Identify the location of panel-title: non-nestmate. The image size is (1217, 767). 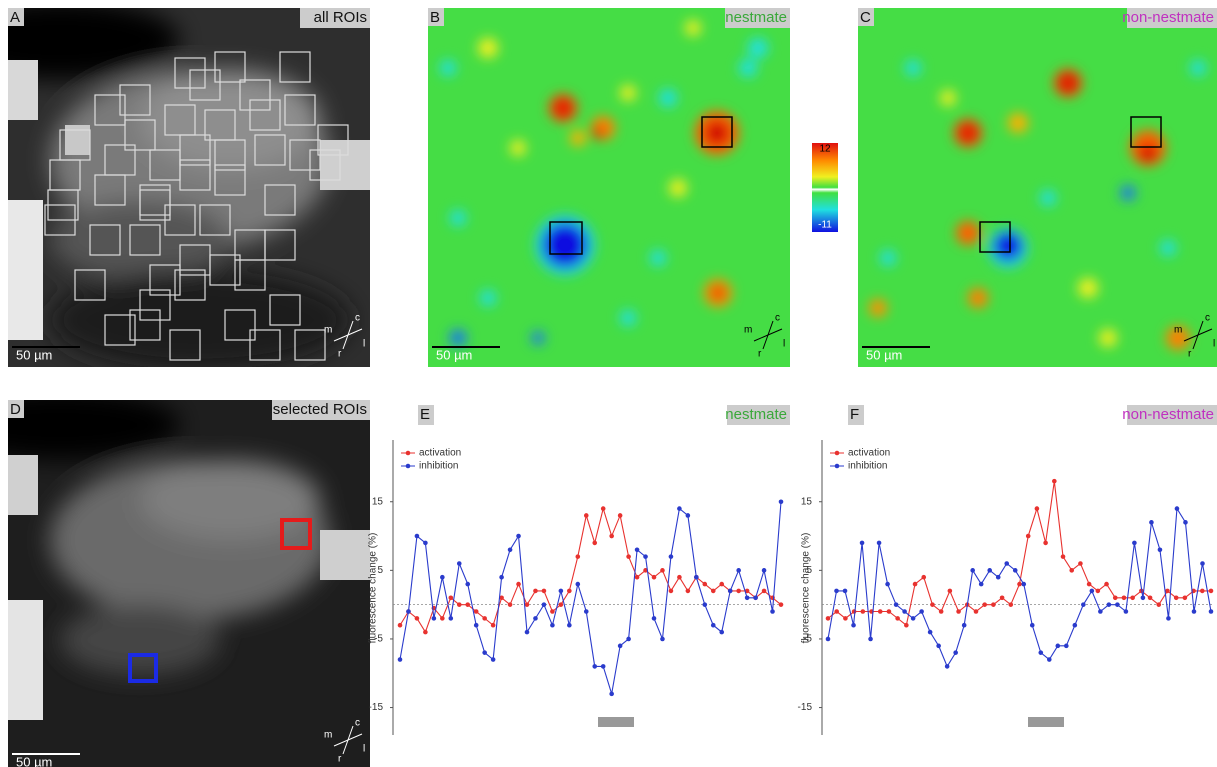
(1168, 414).